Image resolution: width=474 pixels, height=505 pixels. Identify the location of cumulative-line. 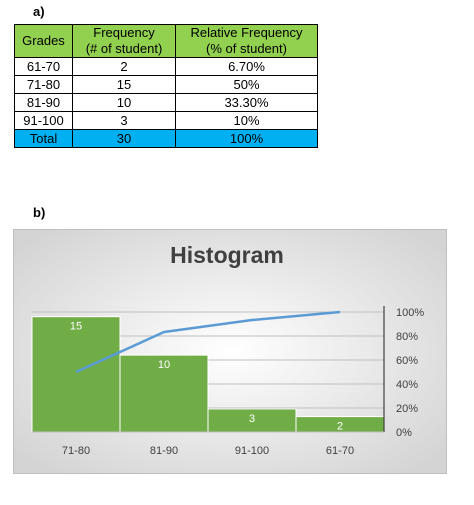
(208, 342).